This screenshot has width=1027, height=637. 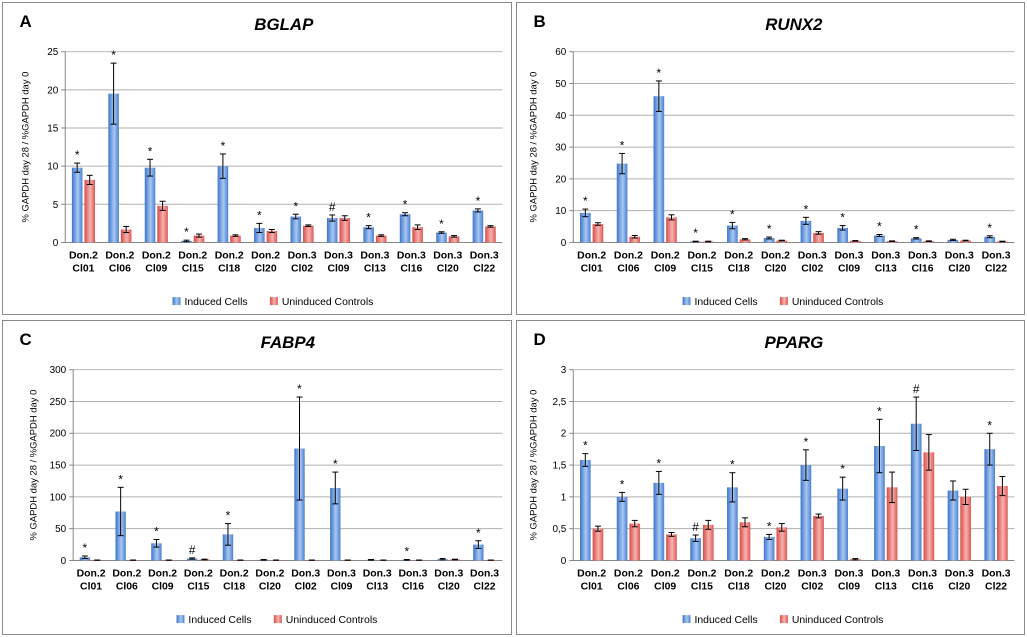 I want to click on panel-letter: C, so click(x=26, y=339).